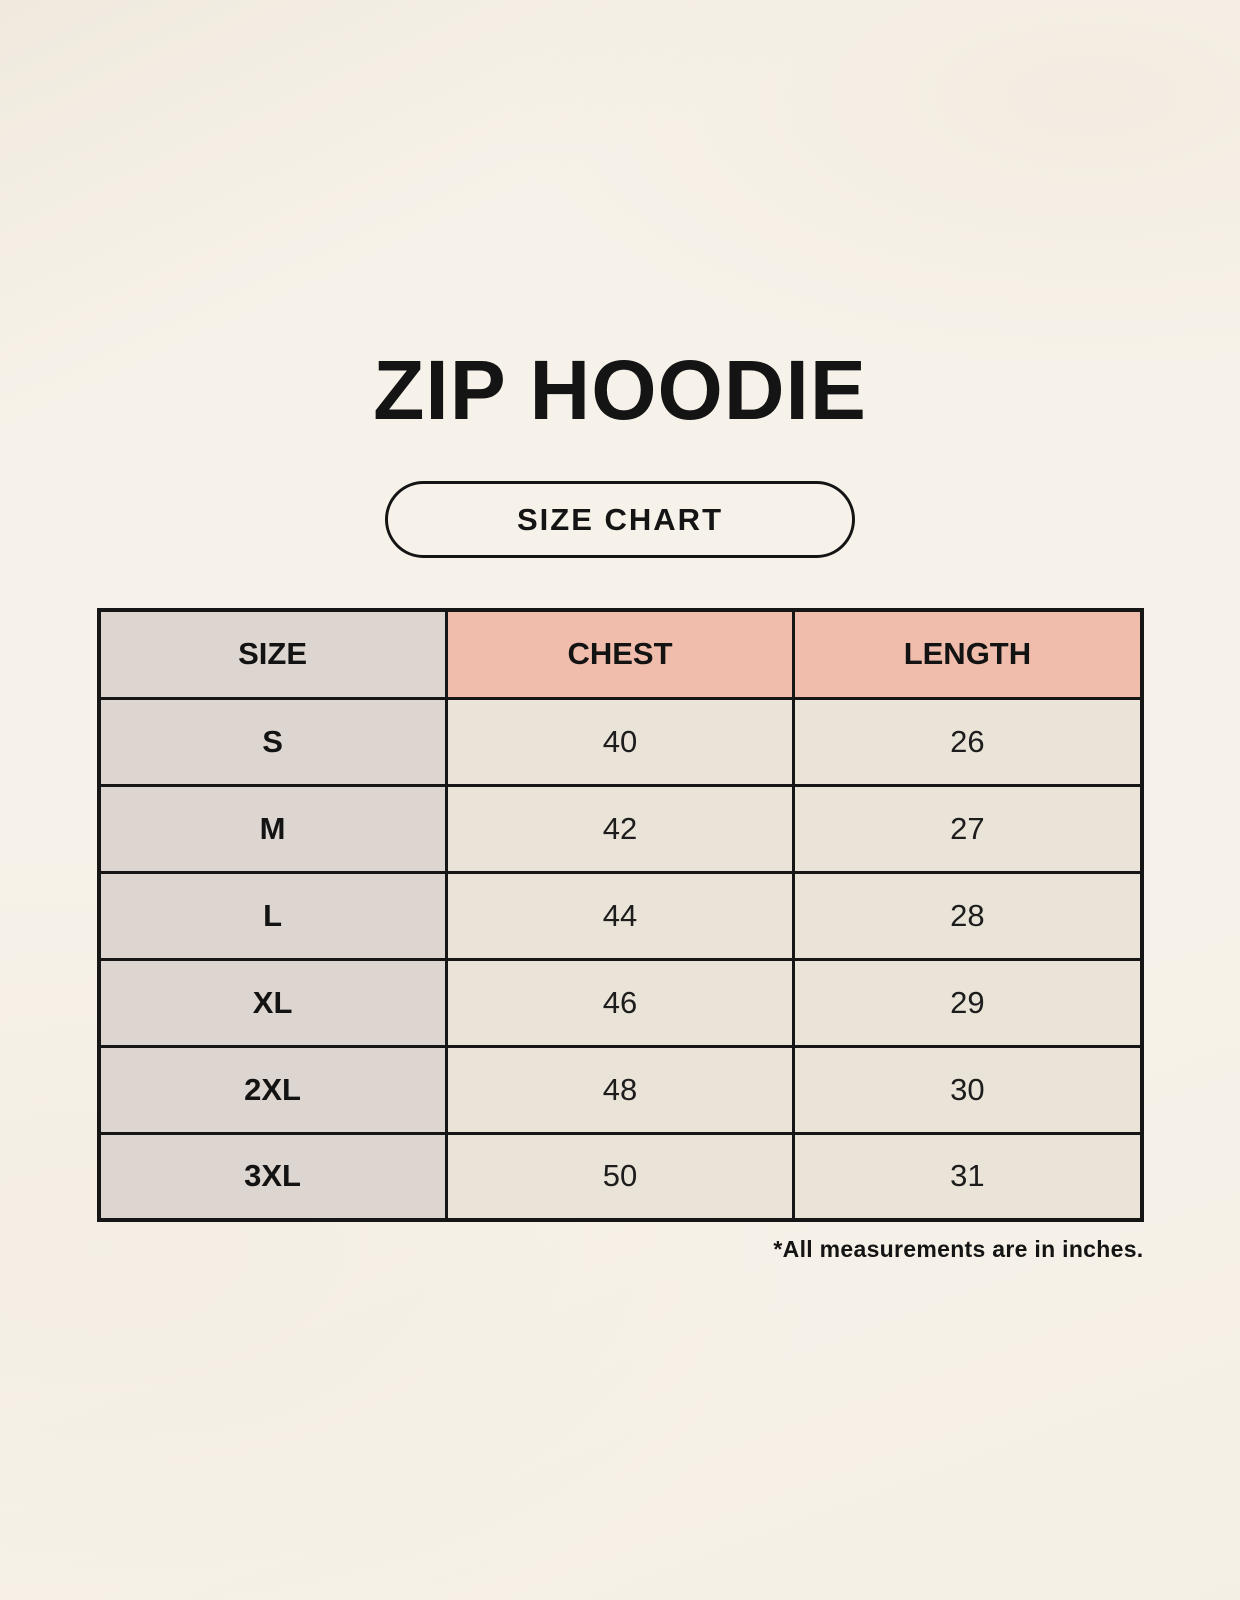 This screenshot has height=1600, width=1240. I want to click on size-label: XL, so click(272, 1002).